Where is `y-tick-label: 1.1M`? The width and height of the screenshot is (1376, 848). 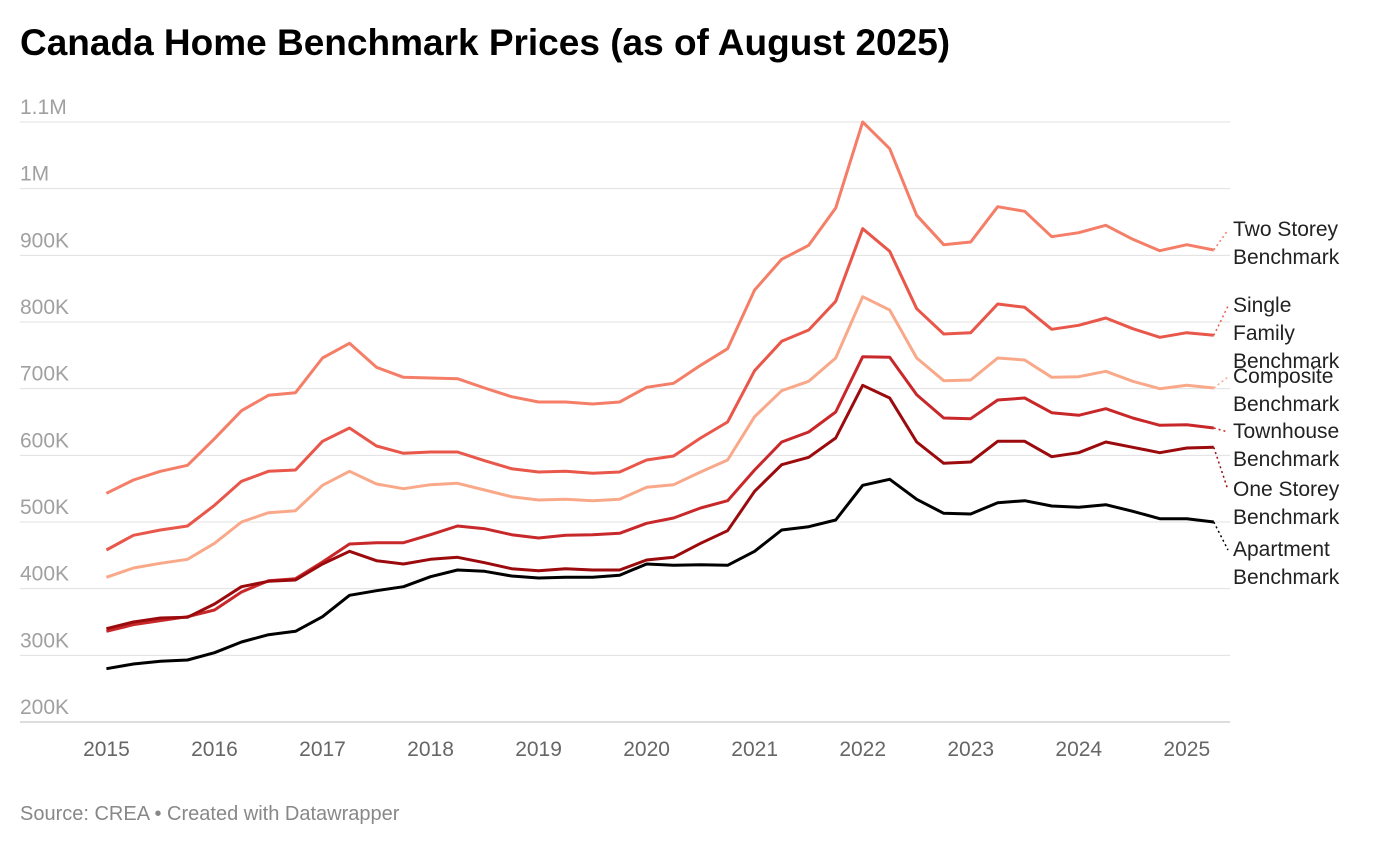 y-tick-label: 1.1M is located at coordinates (43, 107).